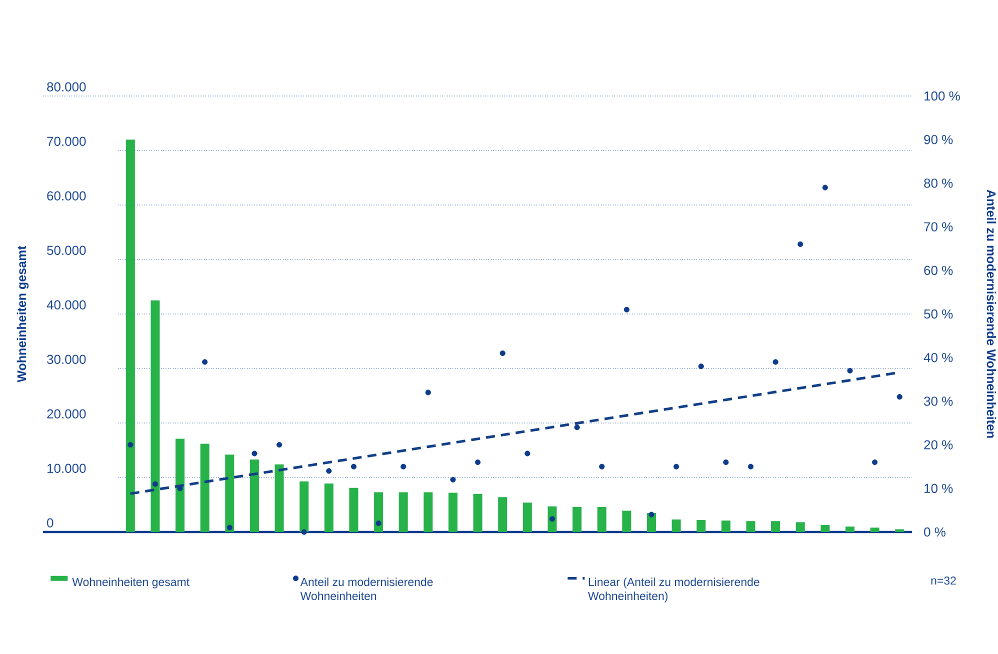  What do you see at coordinates (66, 359) in the screenshot?
I see `y-tick-label: 30.000` at bounding box center [66, 359].